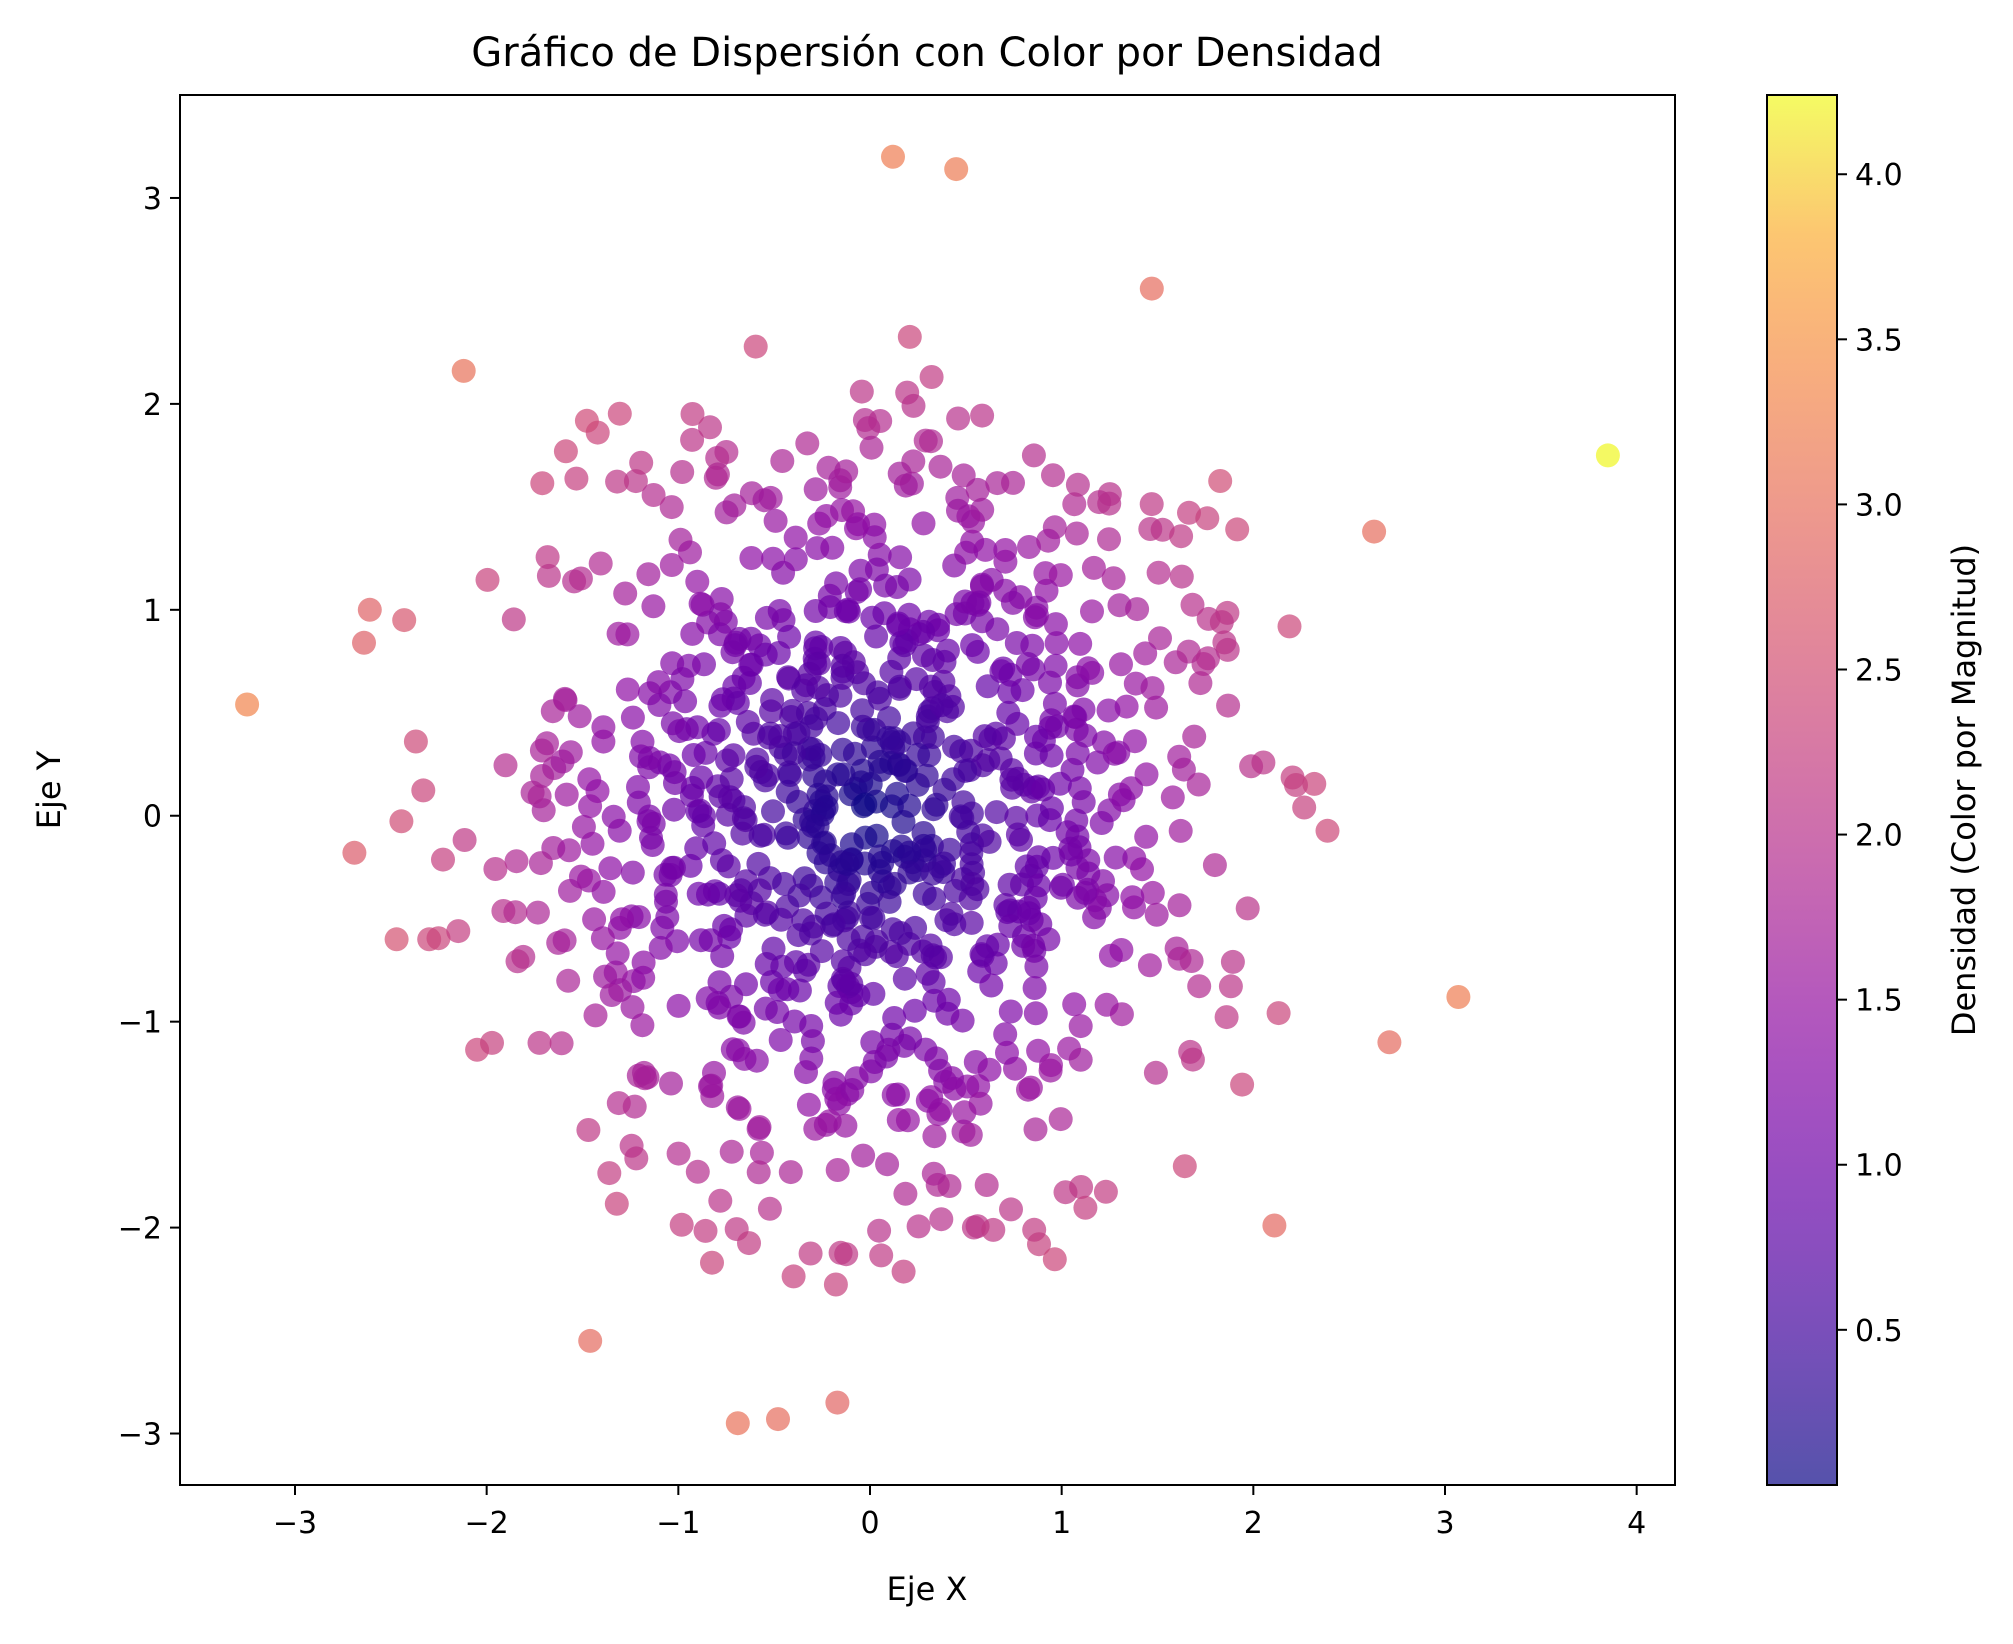 This screenshot has height=1644, width=2013. What do you see at coordinates (149, 817) in the screenshot?
I see `y-axis-ticks: −3 −2 −1 0 1 2 3` at bounding box center [149, 817].